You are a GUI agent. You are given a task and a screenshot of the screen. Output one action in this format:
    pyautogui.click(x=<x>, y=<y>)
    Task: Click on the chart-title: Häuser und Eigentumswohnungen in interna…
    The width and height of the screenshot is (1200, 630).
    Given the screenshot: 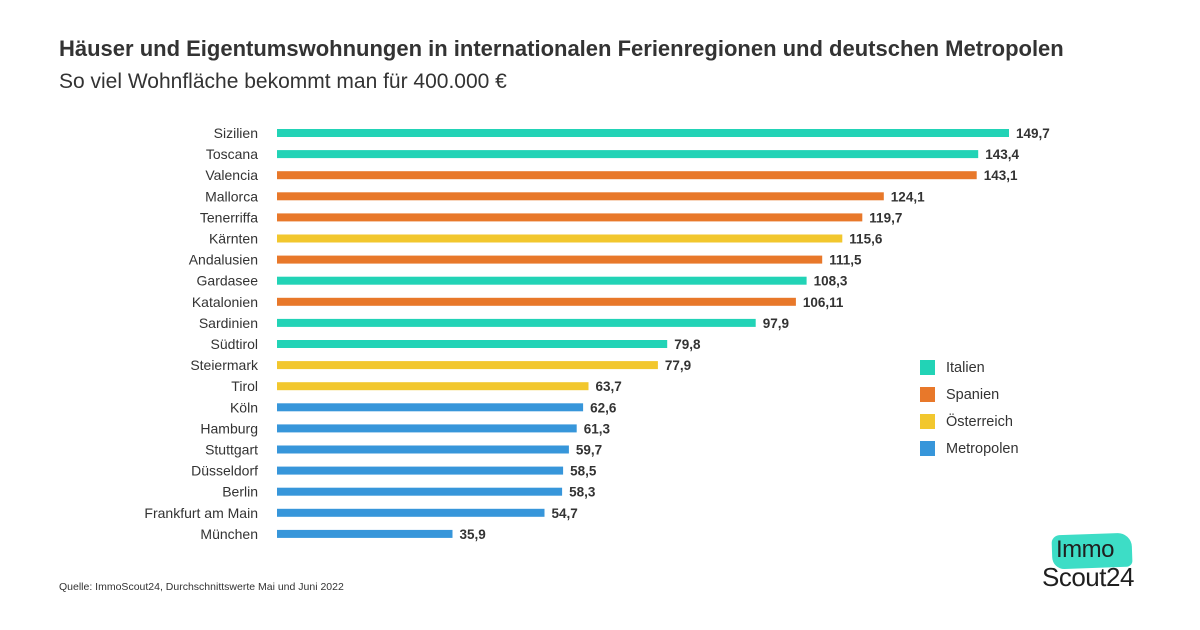 What is the action you would take?
    pyautogui.click(x=561, y=48)
    